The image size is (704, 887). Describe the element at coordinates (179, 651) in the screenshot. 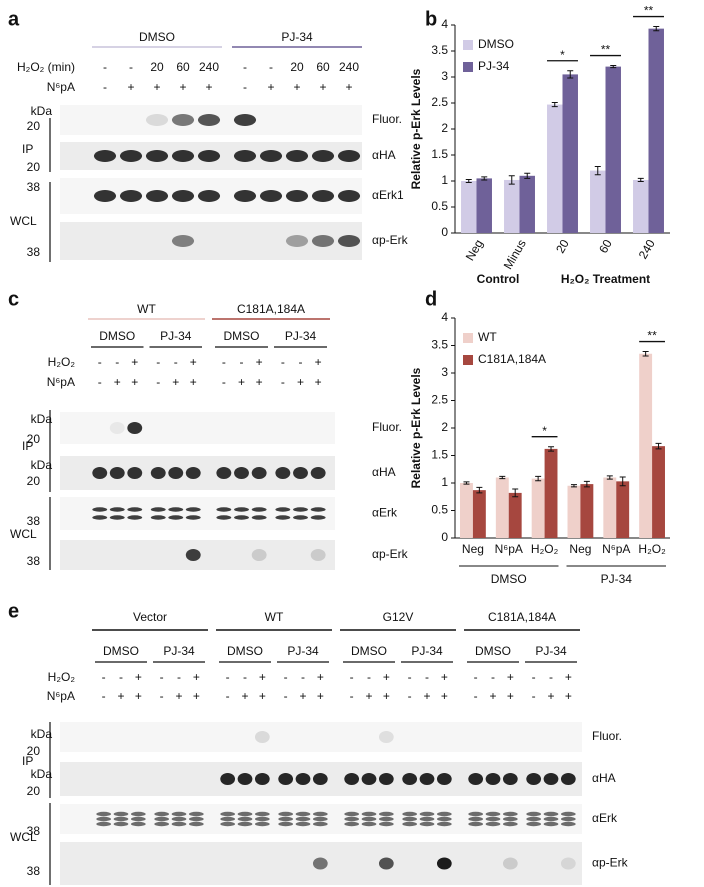

I see `subgroup-label: PJ-34` at that location.